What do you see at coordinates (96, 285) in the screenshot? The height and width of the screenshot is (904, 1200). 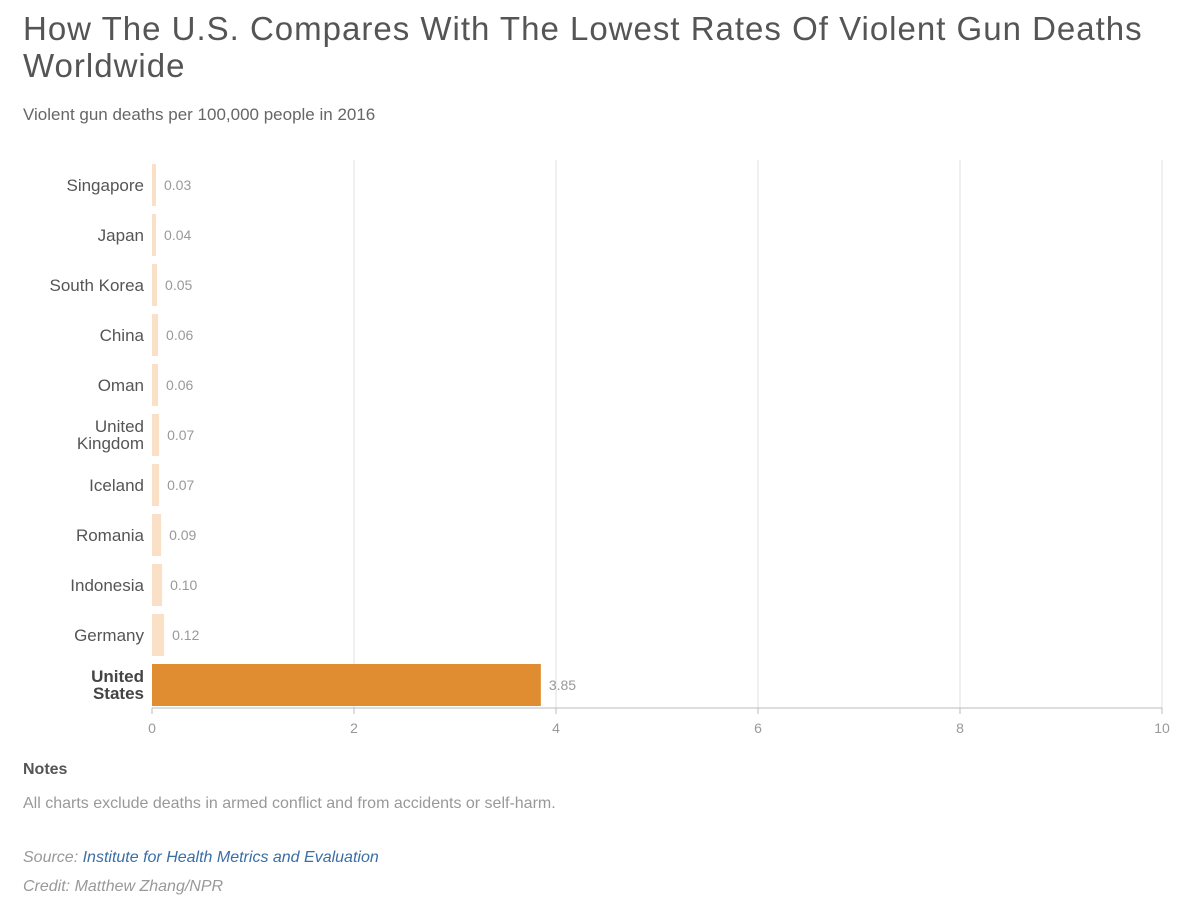 I see `category-label: South Korea` at bounding box center [96, 285].